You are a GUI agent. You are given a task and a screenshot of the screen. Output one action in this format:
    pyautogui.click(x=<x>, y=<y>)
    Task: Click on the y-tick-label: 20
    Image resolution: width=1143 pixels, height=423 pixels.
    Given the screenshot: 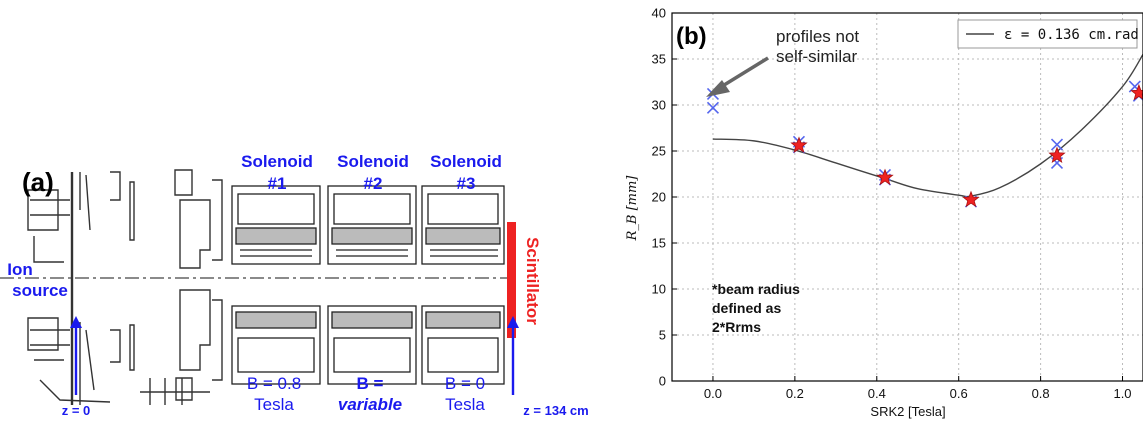 What is the action you would take?
    pyautogui.click(x=659, y=197)
    